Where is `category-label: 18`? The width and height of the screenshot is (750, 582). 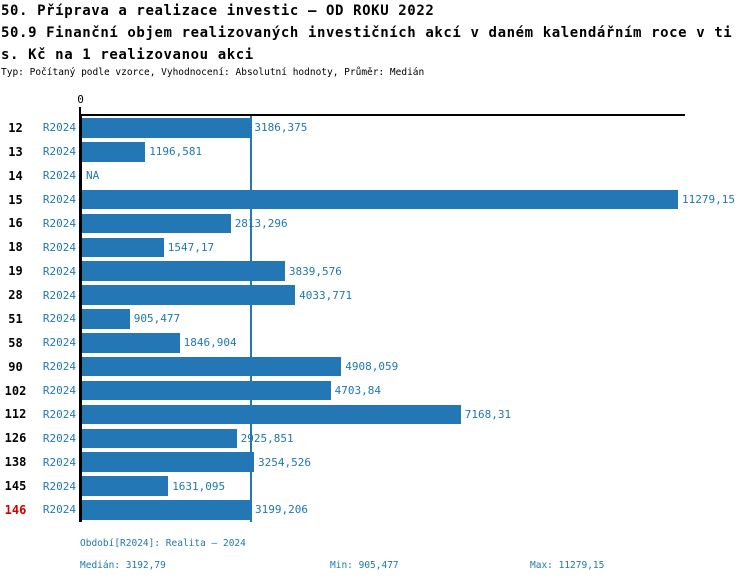
category-label: 18 is located at coordinates (15, 247).